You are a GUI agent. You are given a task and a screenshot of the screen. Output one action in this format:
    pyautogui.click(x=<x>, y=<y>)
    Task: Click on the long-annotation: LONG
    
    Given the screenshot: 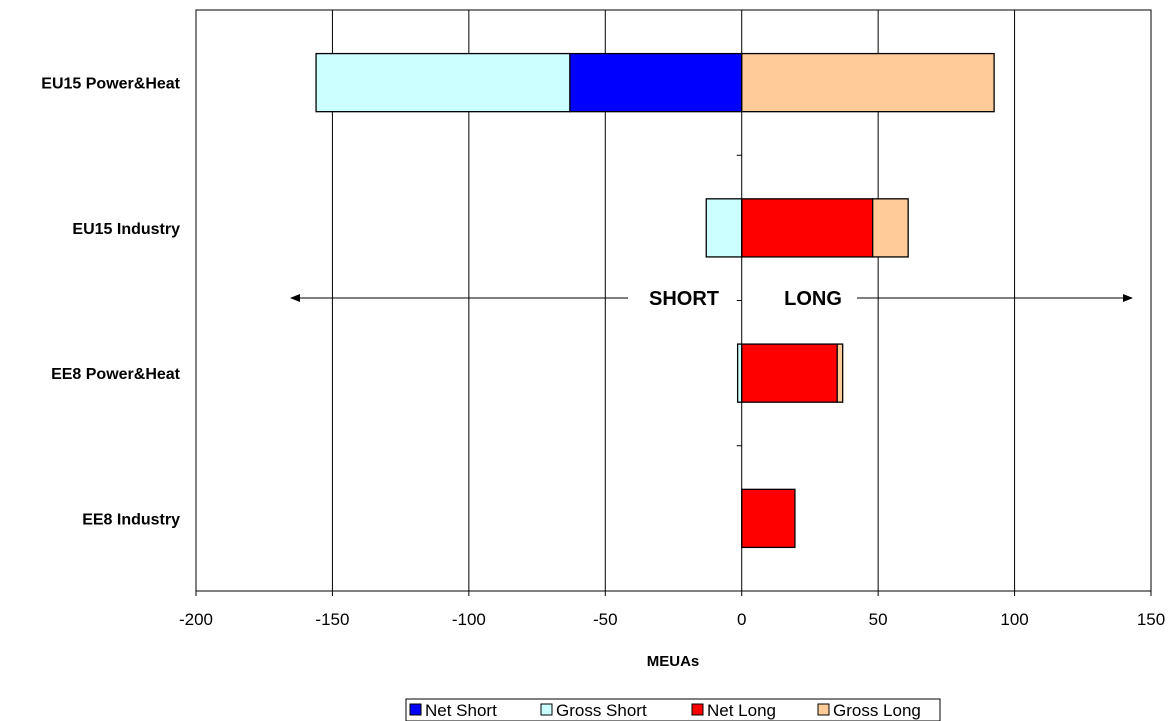 What is the action you would take?
    pyautogui.click(x=813, y=299)
    